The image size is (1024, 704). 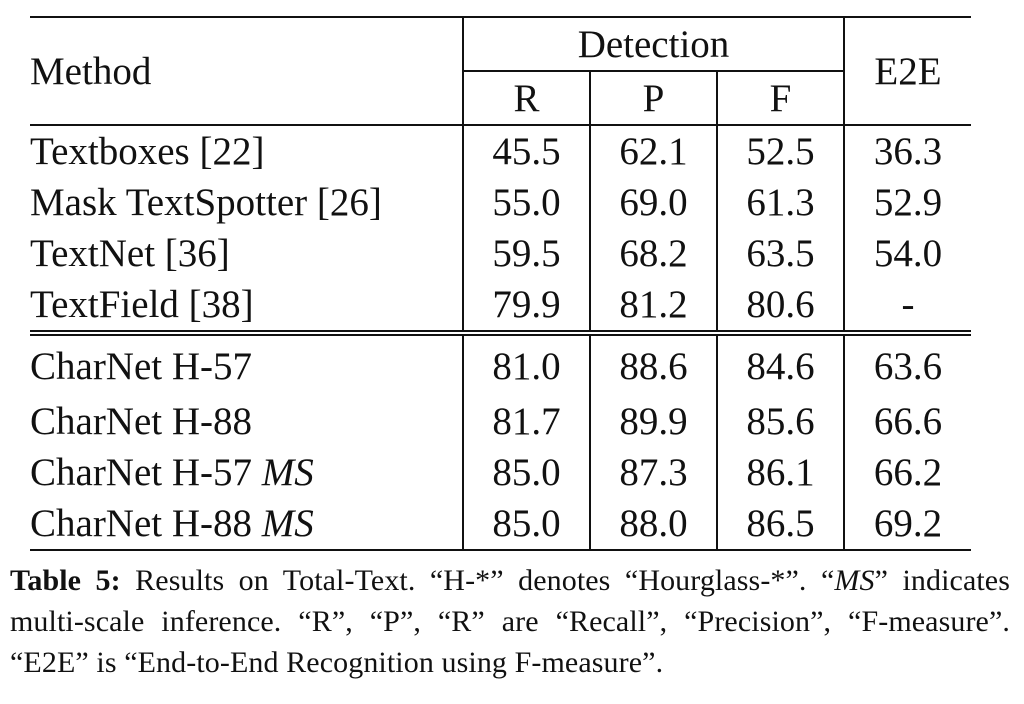 I want to click on recall-cell: 79.9, so click(x=527, y=307).